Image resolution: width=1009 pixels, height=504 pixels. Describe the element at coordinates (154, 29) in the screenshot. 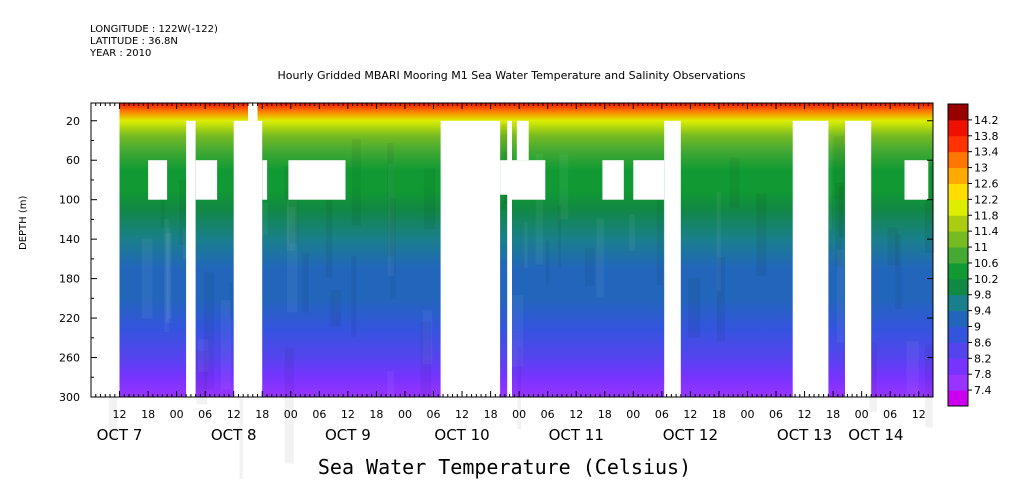

I see `longitude-label: LONGITUDE : 122W(-122)` at that location.